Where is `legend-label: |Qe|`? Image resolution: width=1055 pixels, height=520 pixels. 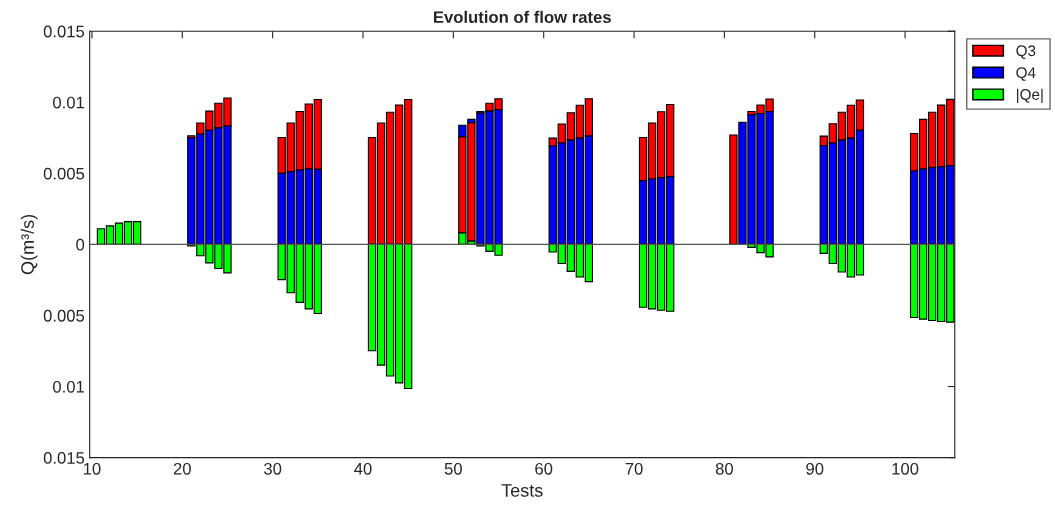 legend-label: |Qe| is located at coordinates (1029, 96).